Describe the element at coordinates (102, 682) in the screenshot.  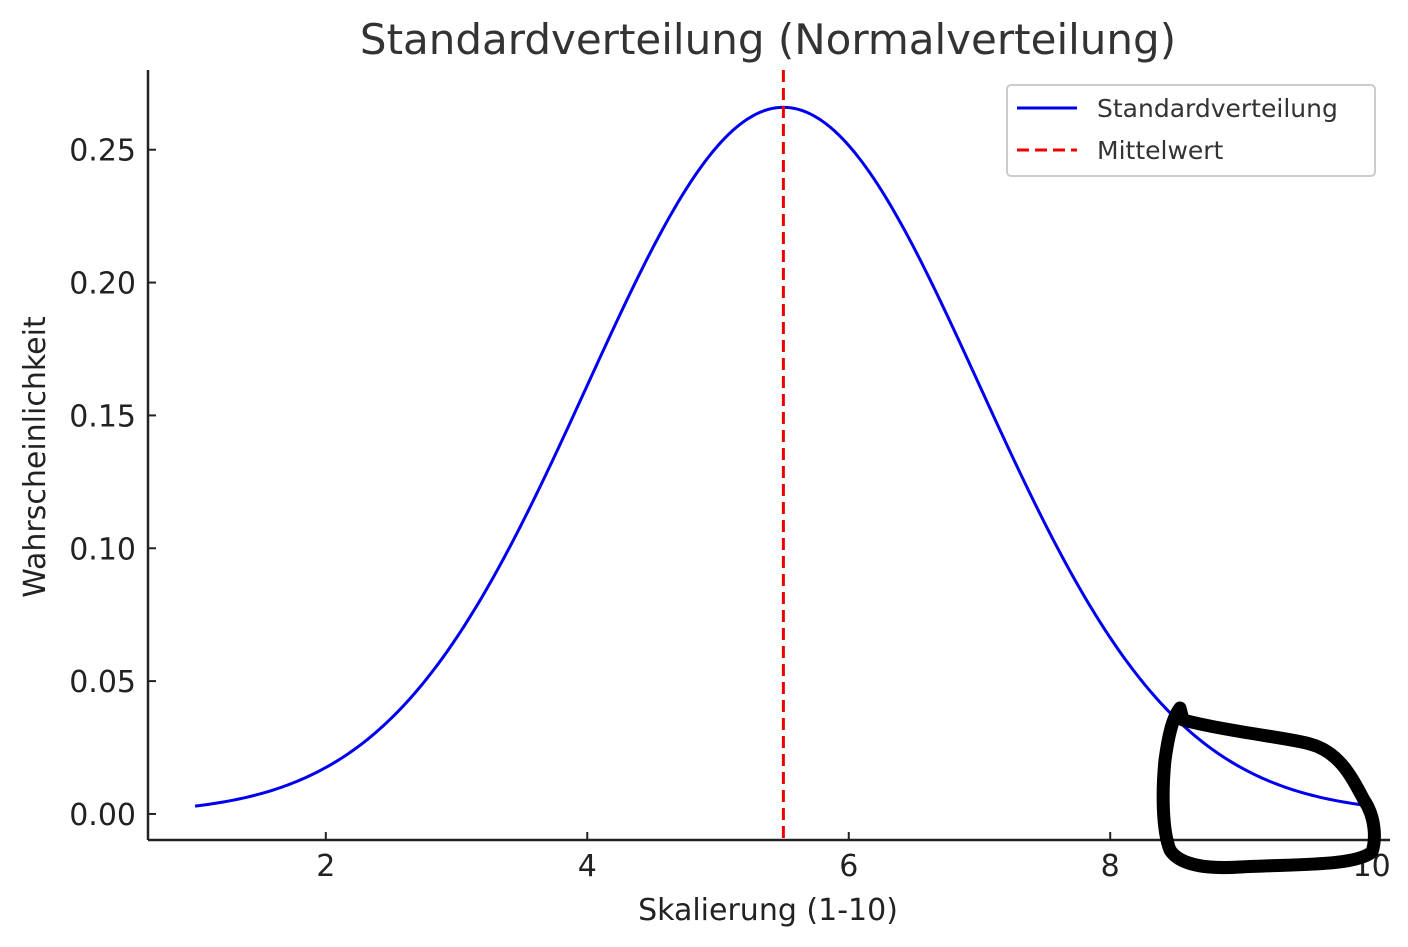
I see `y-tick-label: 0.05` at that location.